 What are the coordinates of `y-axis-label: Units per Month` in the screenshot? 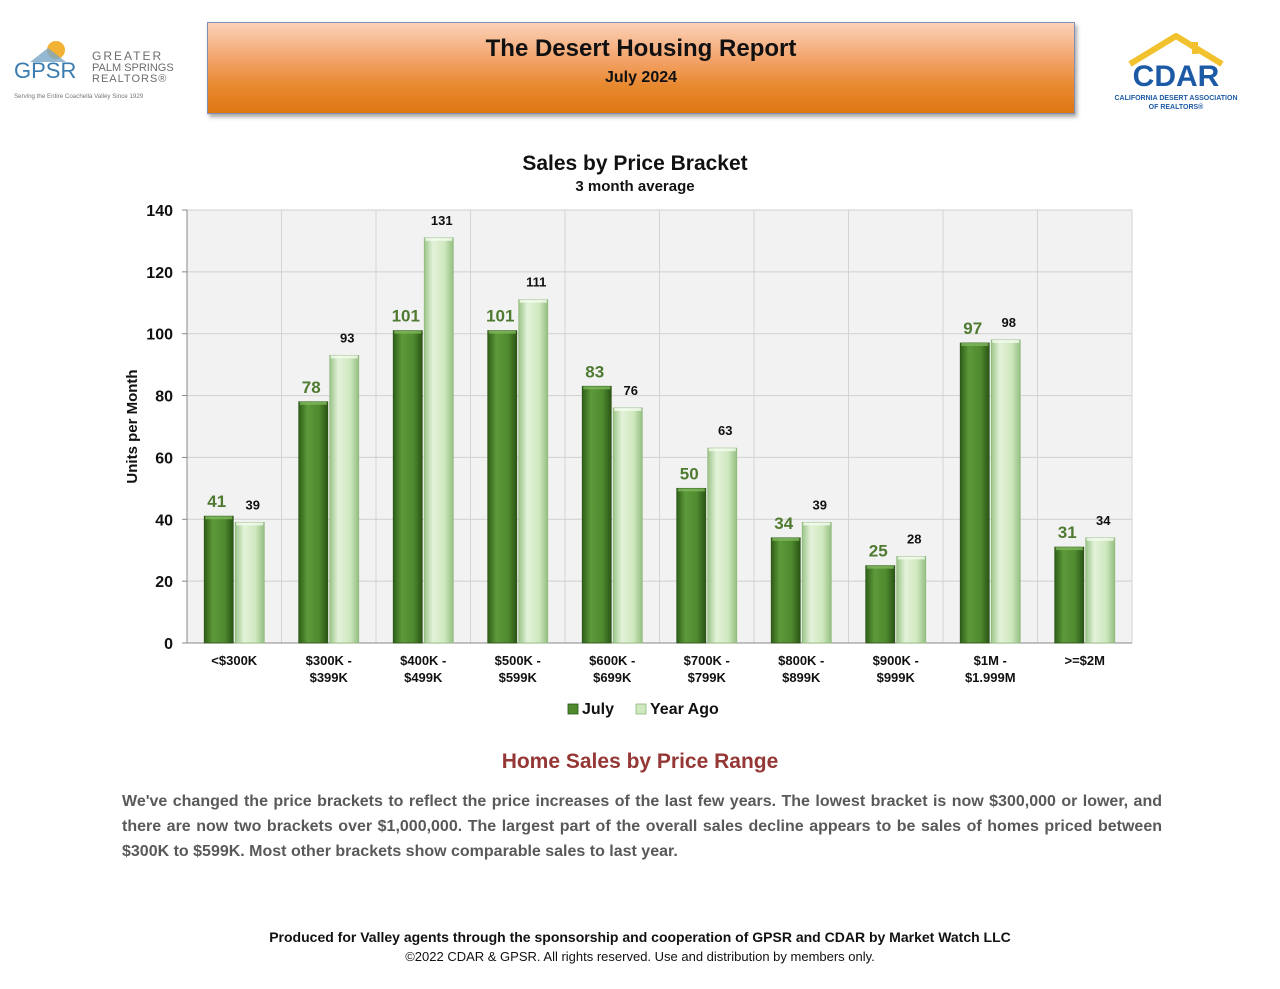 It's located at (132, 426).